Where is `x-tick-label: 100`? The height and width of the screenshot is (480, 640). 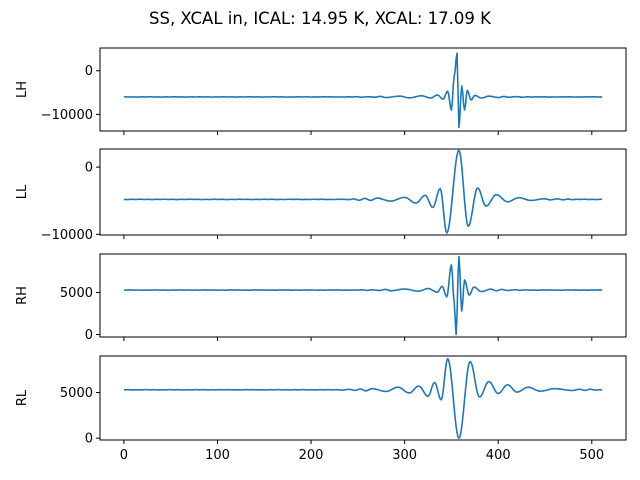
x-tick-label: 100 is located at coordinates (217, 455).